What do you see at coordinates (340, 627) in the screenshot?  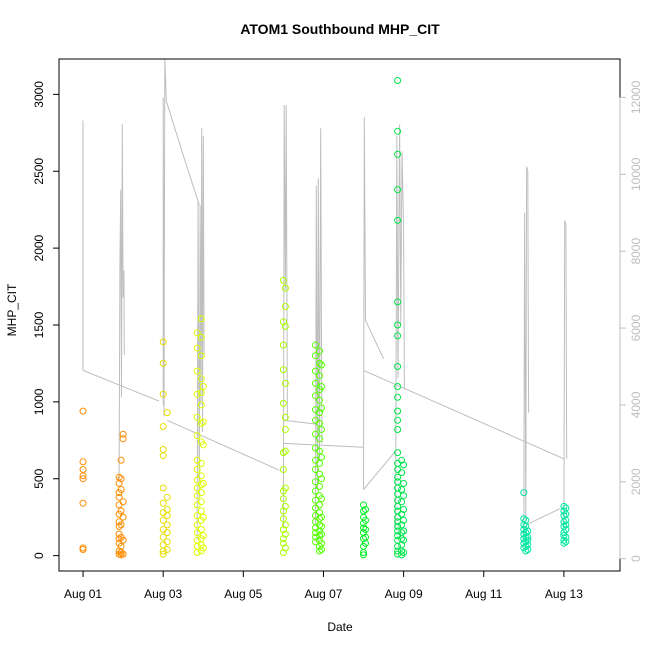 I see `x-axis-label: Date` at bounding box center [340, 627].